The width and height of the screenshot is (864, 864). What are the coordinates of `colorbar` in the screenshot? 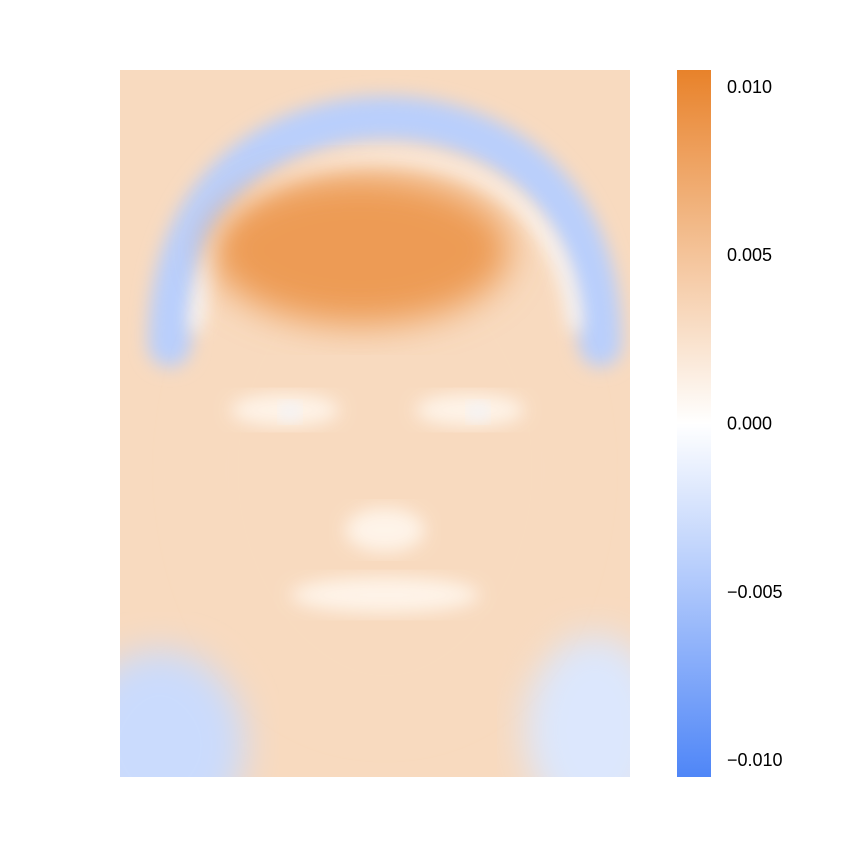 It's located at (694, 423).